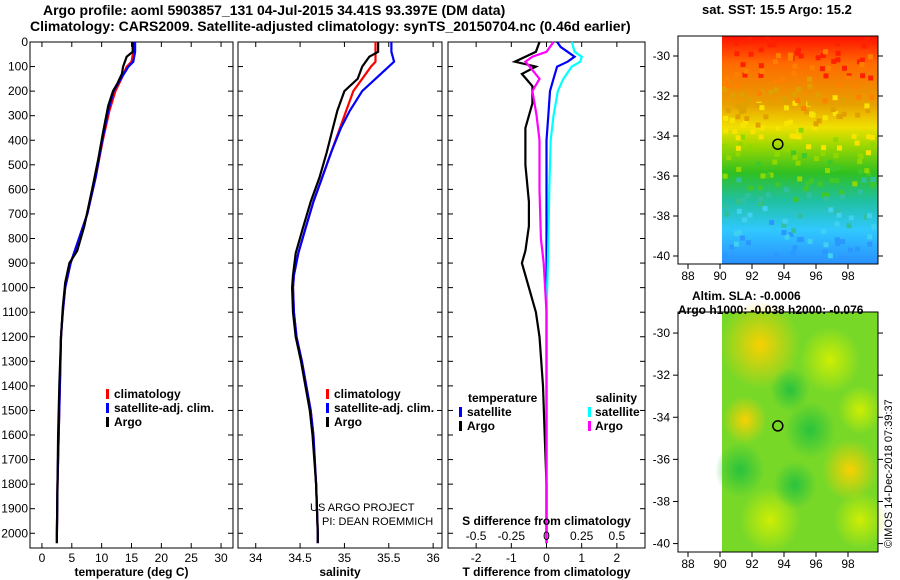 This screenshot has height=580, width=900. What do you see at coordinates (816, 564) in the screenshot?
I see `lon-tick-label: 96` at bounding box center [816, 564].